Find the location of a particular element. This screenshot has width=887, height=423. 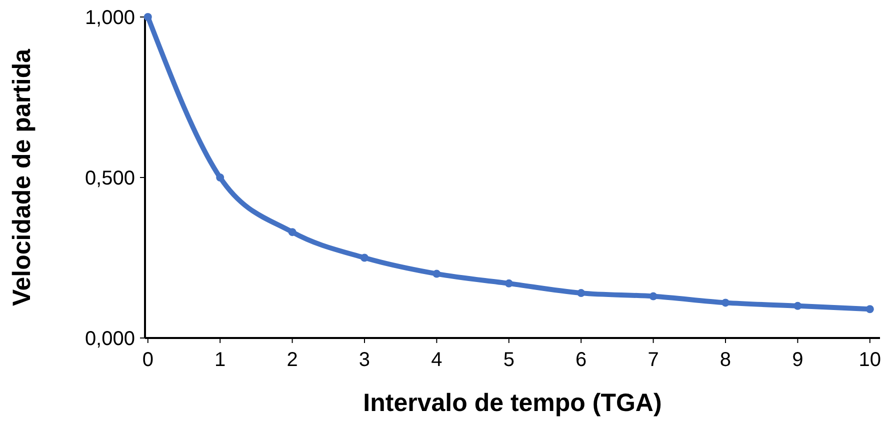

x-tick-label: 1 is located at coordinates (220, 360).